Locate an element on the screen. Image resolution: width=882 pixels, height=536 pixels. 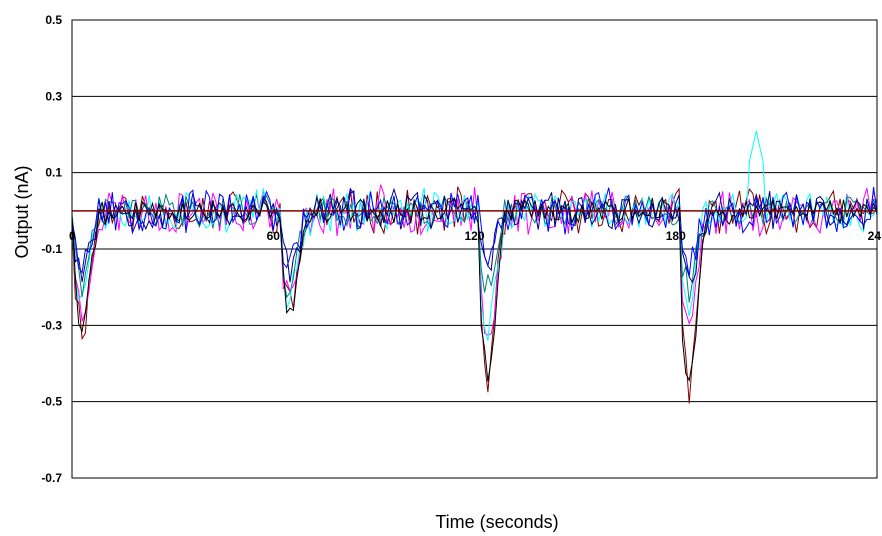
x-axis-title: Time (seconds) is located at coordinates (496, 522).